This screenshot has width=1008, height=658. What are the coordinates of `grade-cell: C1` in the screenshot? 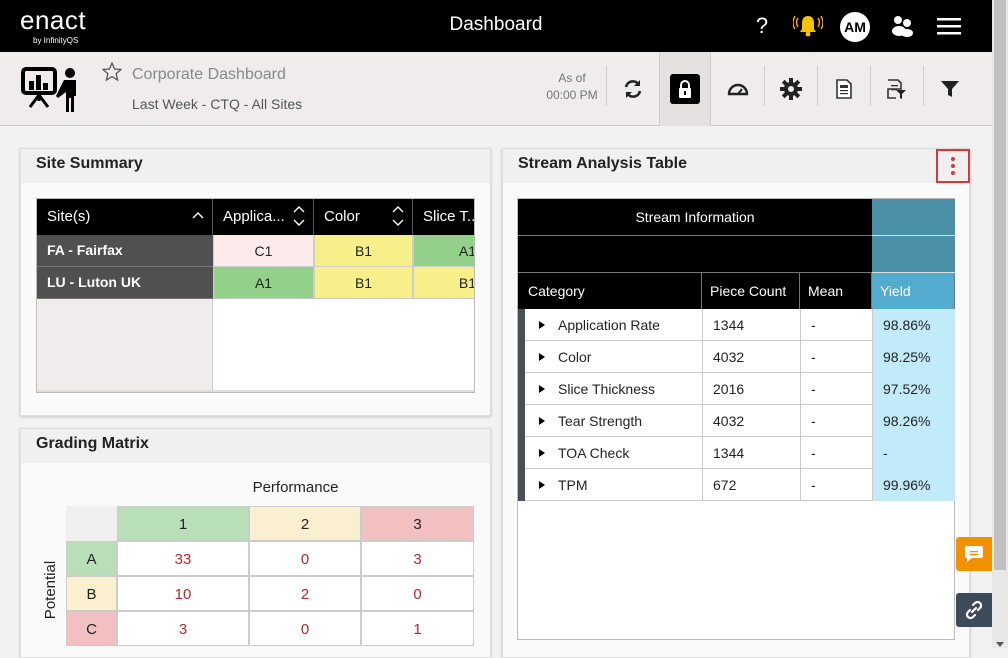 It's located at (263, 251).